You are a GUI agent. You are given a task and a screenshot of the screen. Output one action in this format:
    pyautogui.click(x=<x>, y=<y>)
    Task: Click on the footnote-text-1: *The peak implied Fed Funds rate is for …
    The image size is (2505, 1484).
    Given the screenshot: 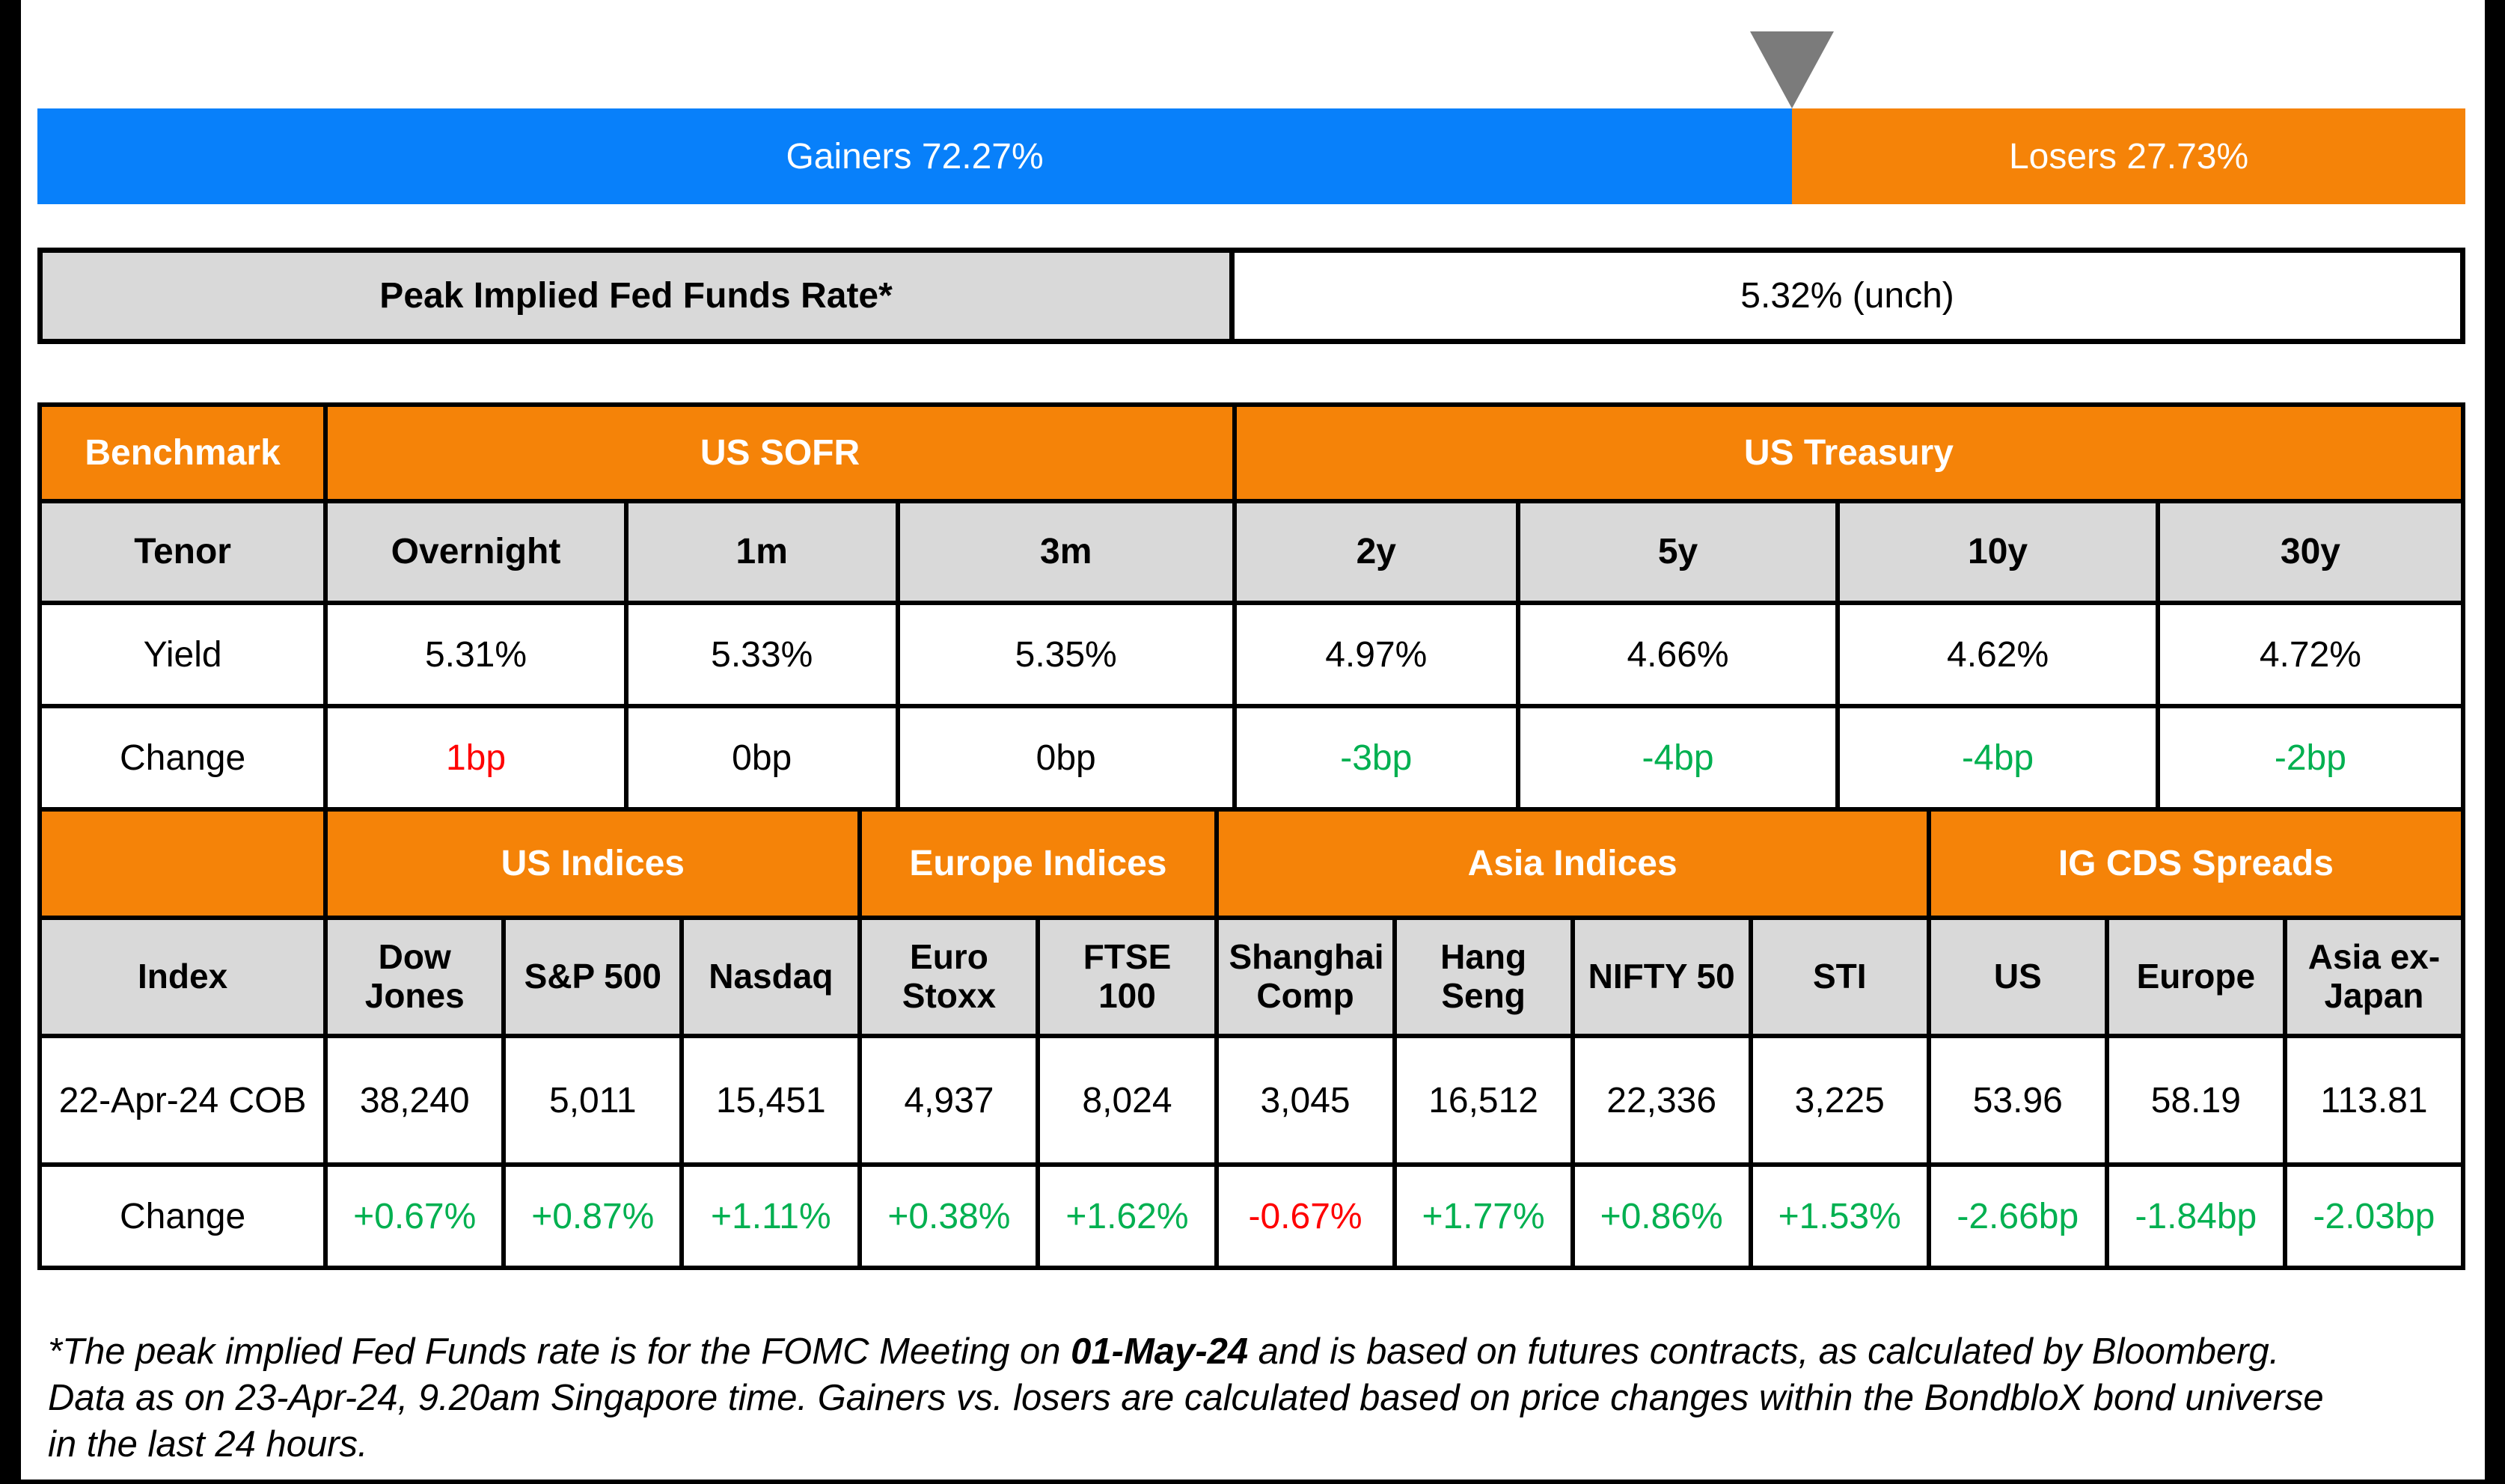 What is the action you would take?
    pyautogui.click(x=559, y=1351)
    